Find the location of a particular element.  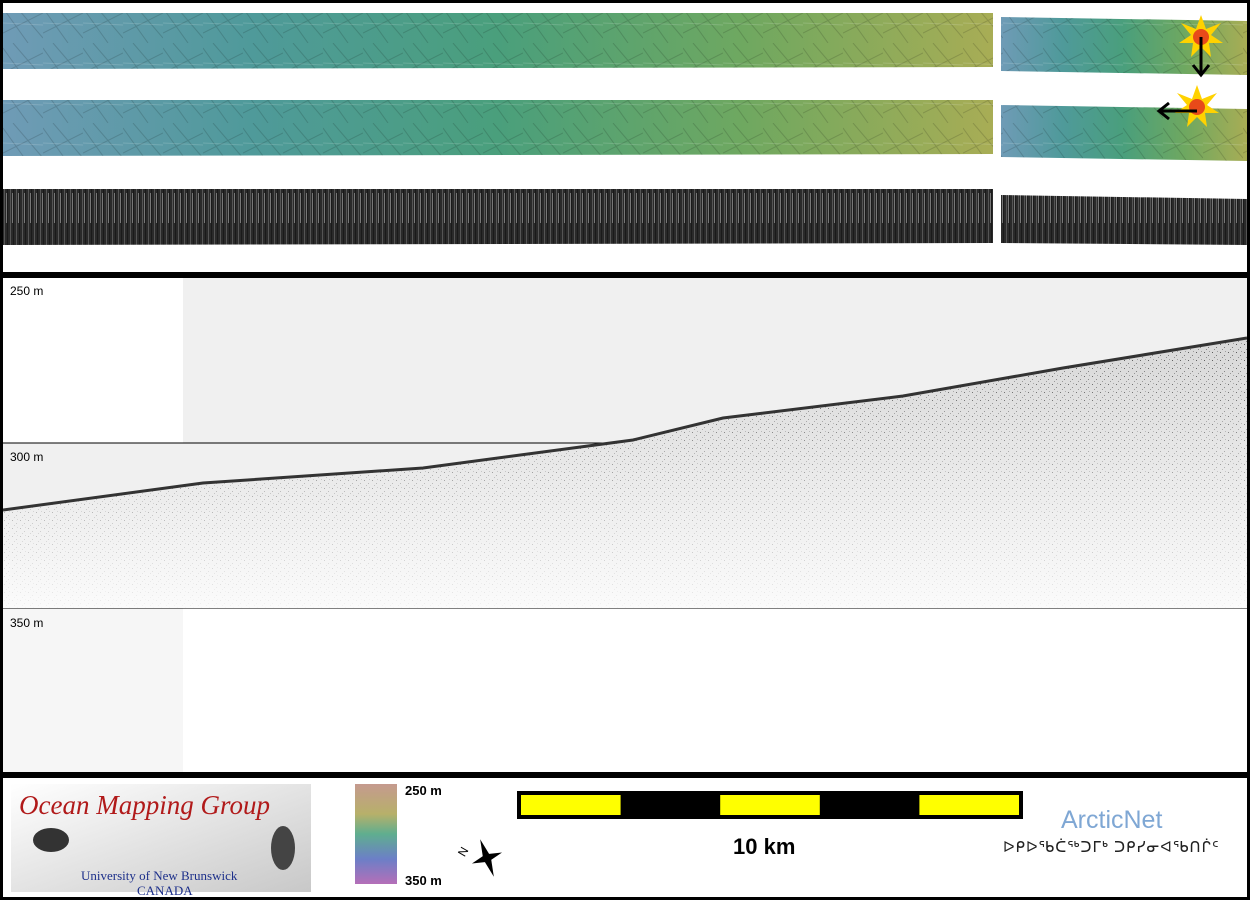

scale-label: 10 km is located at coordinates (764, 846).